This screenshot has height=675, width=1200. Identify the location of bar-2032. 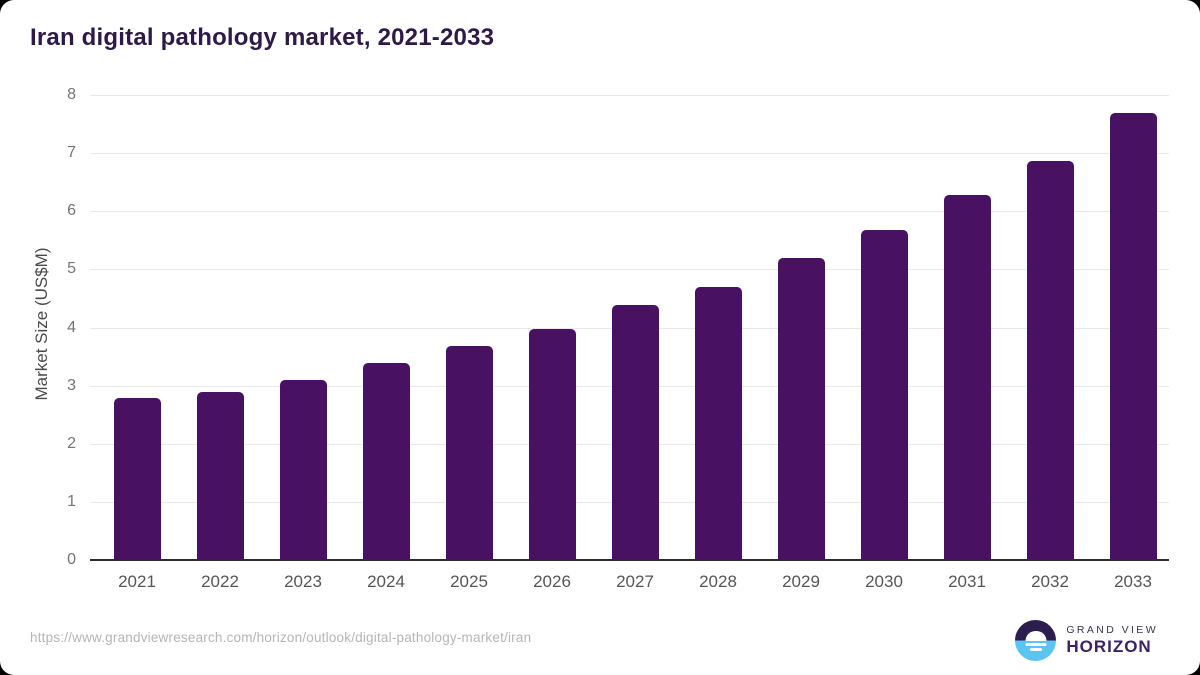
(1050, 360).